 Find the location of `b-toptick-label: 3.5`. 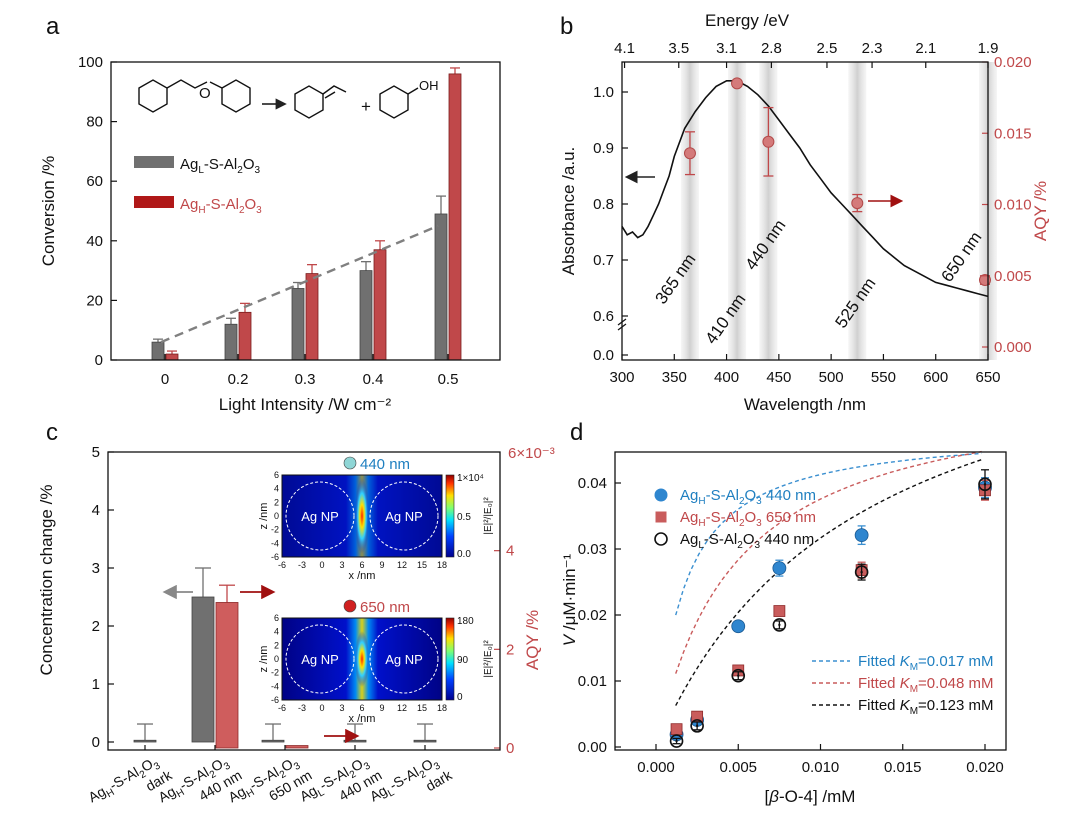

b-toptick-label: 3.5 is located at coordinates (678, 48).